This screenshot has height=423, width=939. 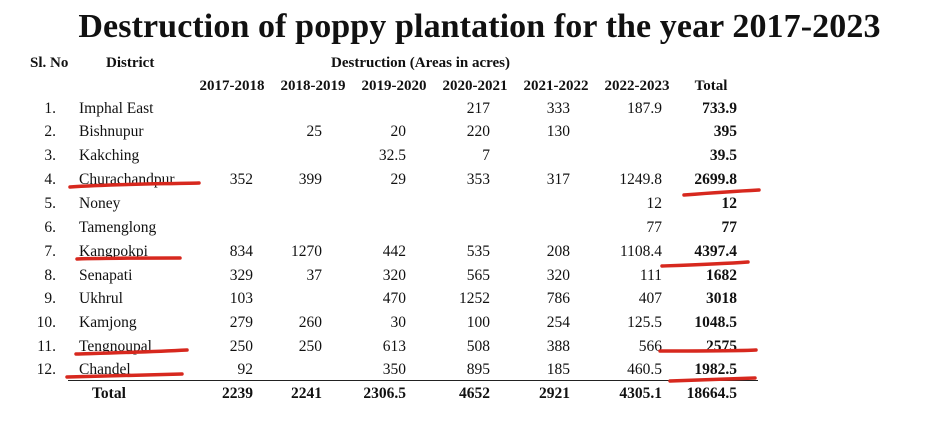 I want to click on header-sl-no: Sl. No, so click(x=49, y=63).